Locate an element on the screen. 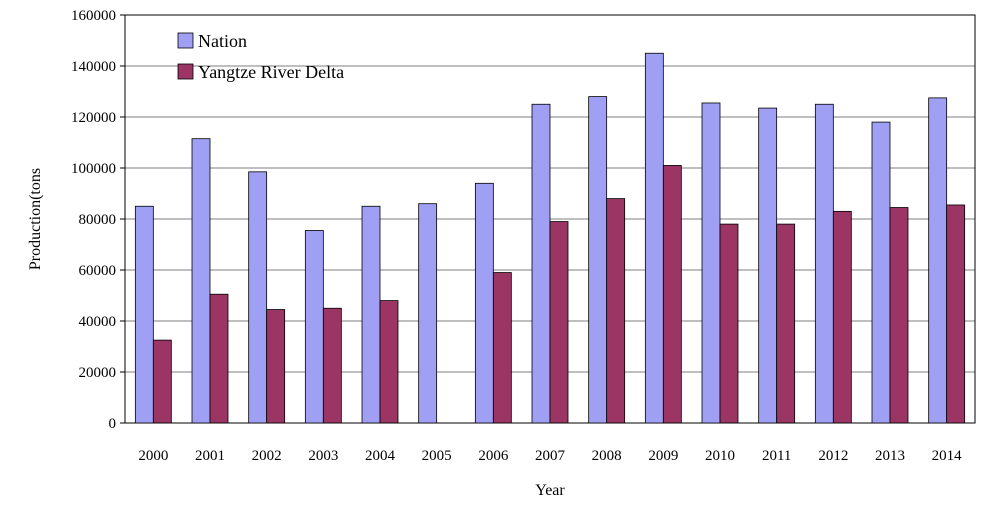  y-tick-label: 140000 is located at coordinates (93, 67).